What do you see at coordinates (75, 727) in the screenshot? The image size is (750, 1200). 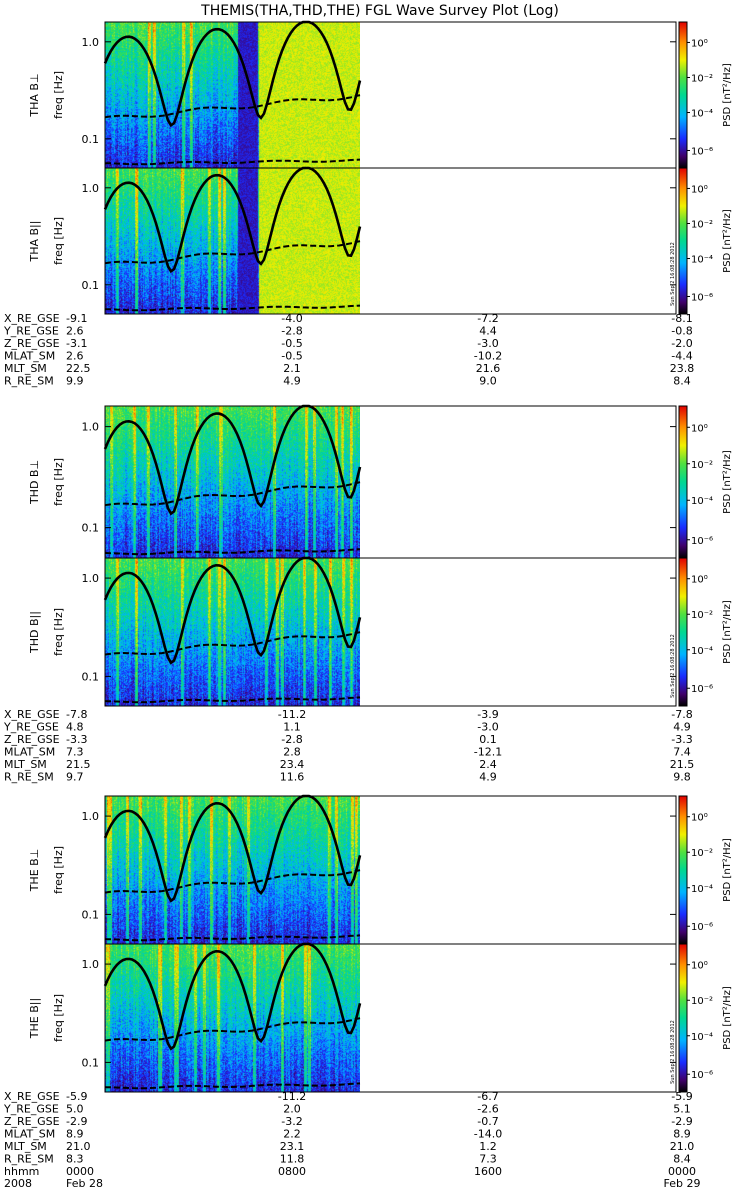 I see `ephemeris-value: 4.8` at bounding box center [75, 727].